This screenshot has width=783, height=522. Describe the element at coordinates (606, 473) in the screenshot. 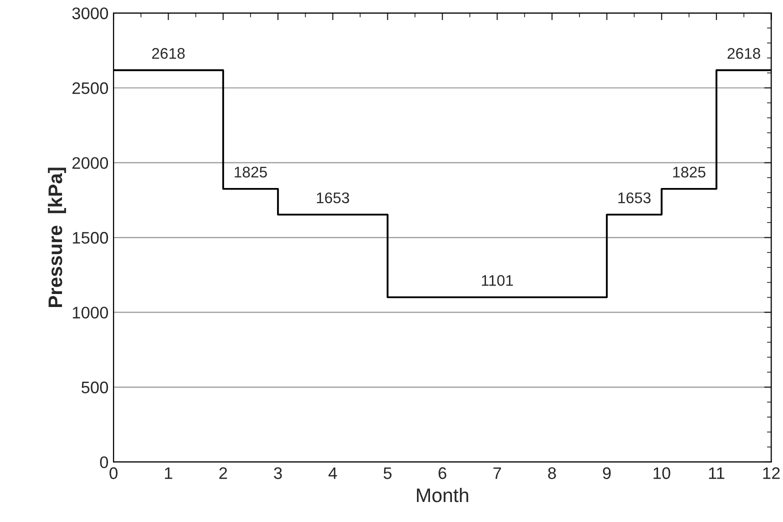

I see `x-tick-label: 9` at that location.